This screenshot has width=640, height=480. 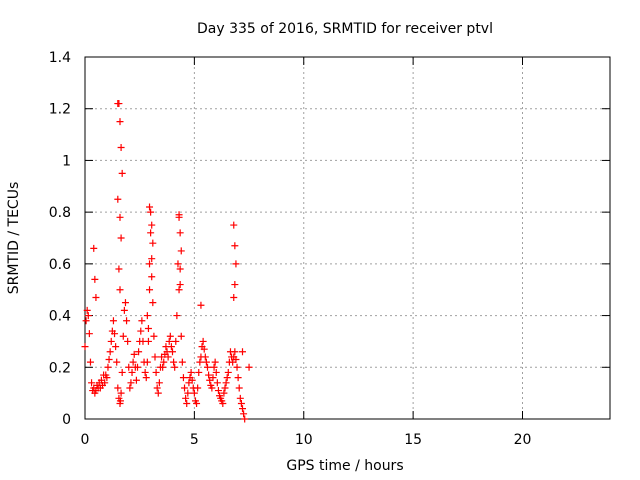 What do you see at coordinates (344, 466) in the screenshot?
I see `x-axis-label: GPS time / hours` at bounding box center [344, 466].